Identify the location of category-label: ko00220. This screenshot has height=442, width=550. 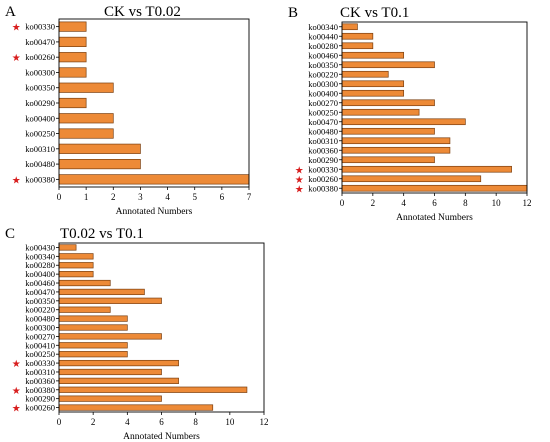
(323, 74).